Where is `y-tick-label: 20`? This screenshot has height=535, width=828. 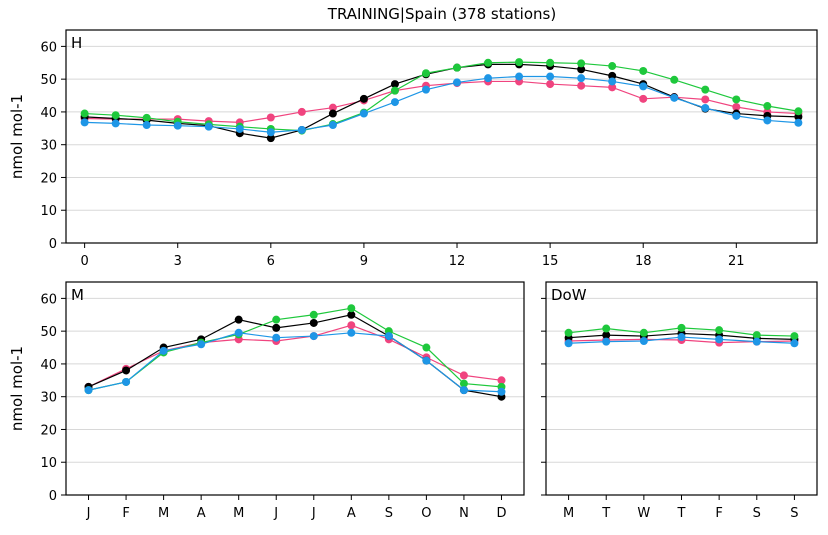
y-tick-label: 20 is located at coordinates (48, 178).